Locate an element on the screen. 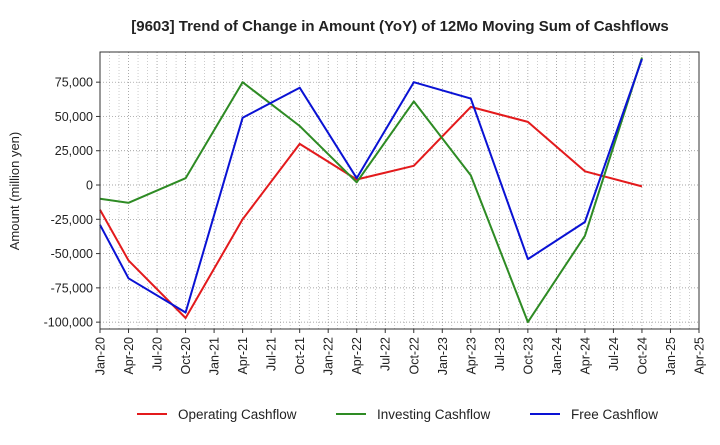 This screenshot has width=720, height=445. x-tick-label: Apr-24 is located at coordinates (585, 356).